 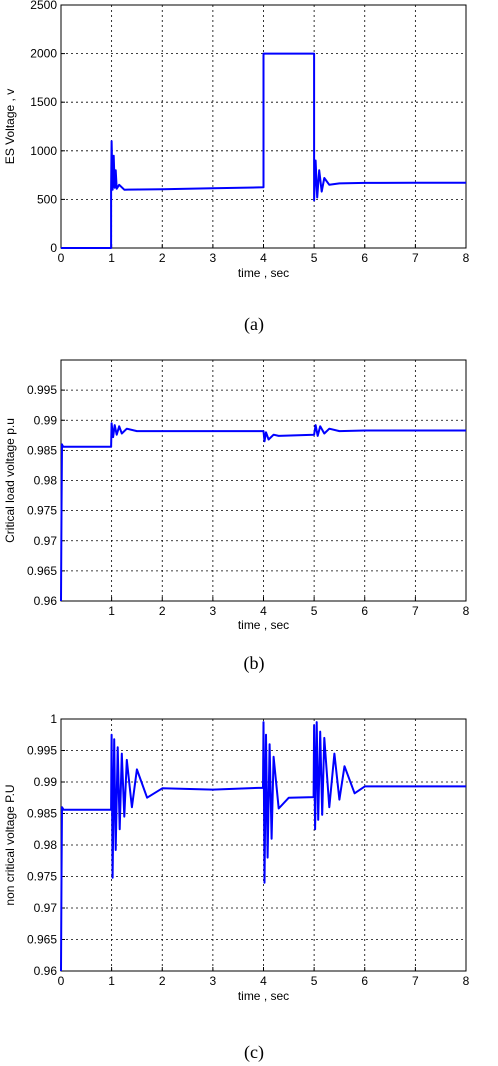 I want to click on y-tick-label: 2000, so click(x=43, y=54).